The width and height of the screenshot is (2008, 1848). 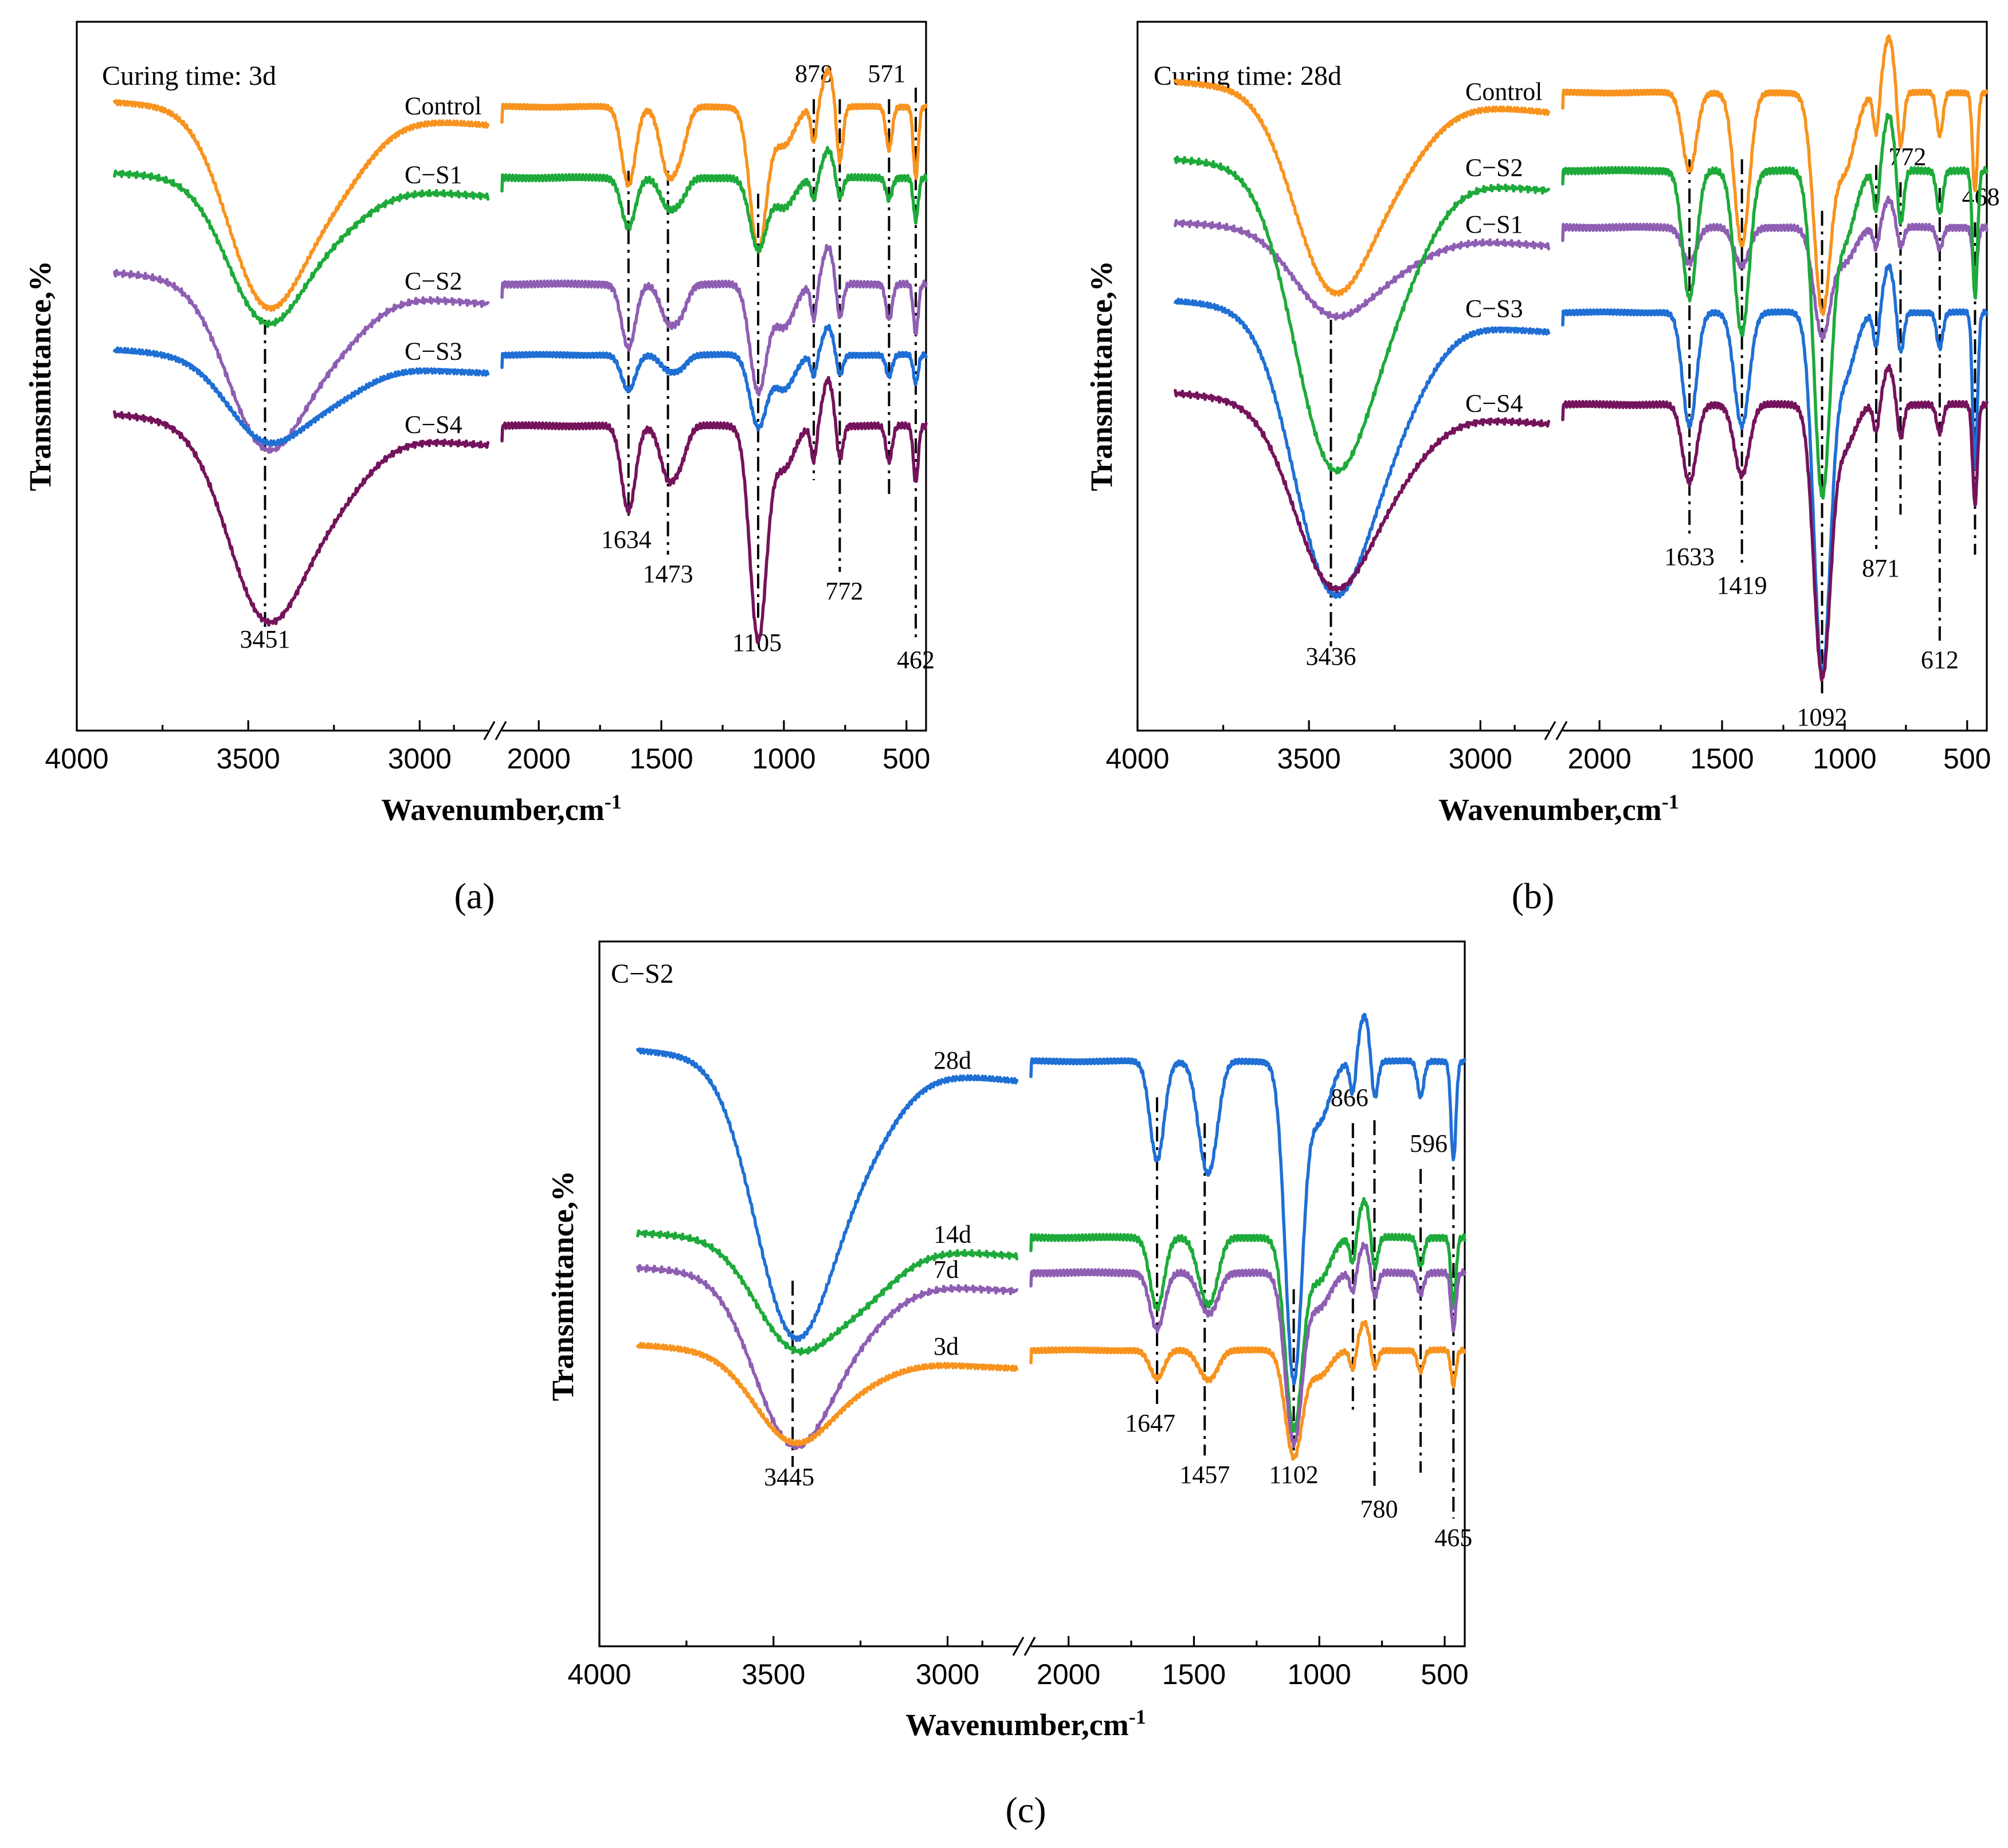 What do you see at coordinates (433, 351) in the screenshot?
I see `series-label: C−S3` at bounding box center [433, 351].